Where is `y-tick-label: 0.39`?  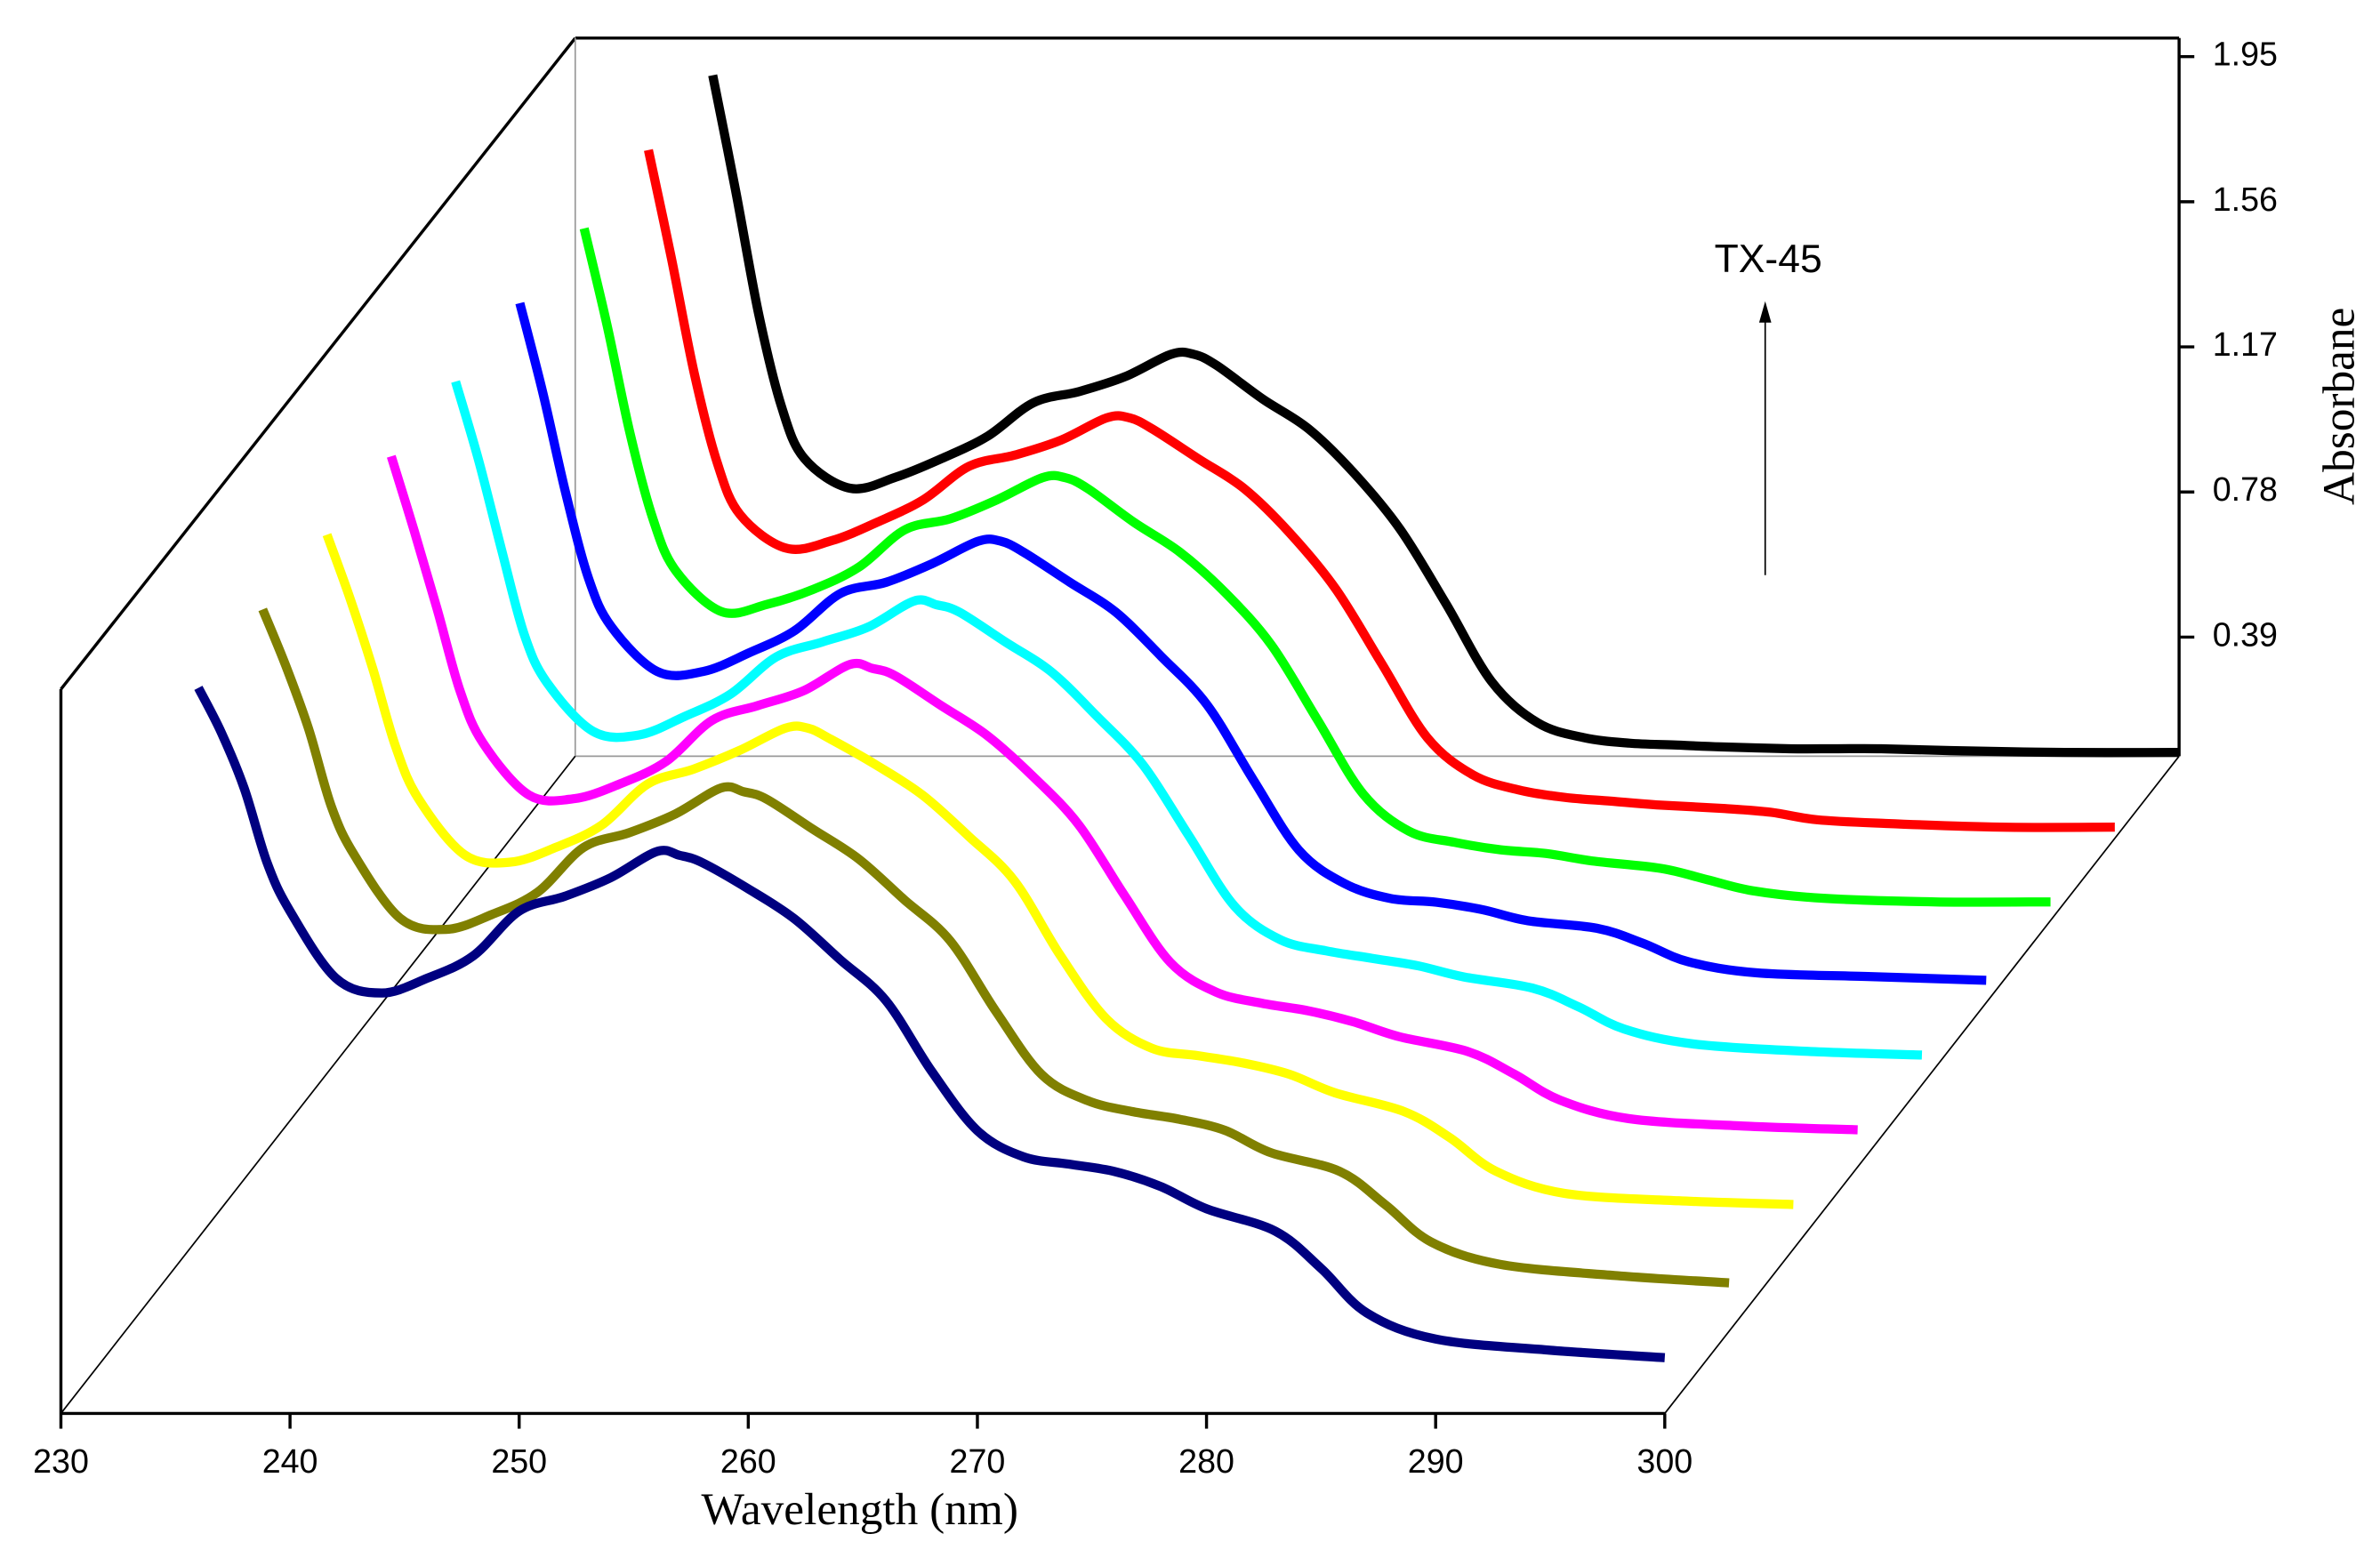 y-tick-label: 0.39 is located at coordinates (2245, 634).